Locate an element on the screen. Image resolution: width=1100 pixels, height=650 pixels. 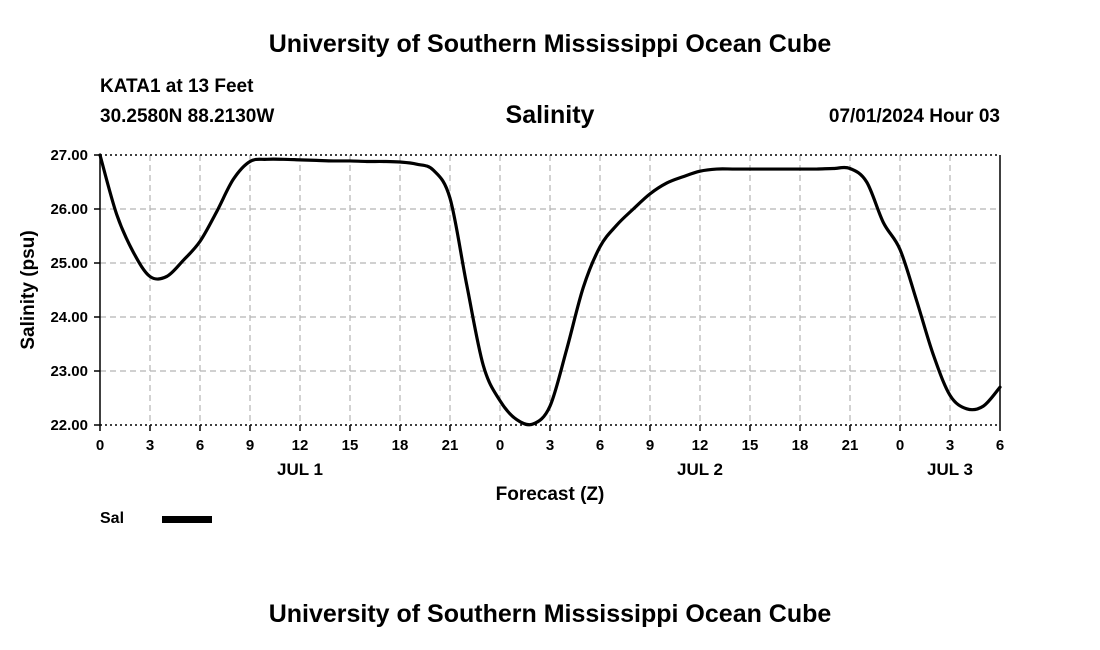
station-label: KATA1 at 13 Feet is located at coordinates (177, 86).